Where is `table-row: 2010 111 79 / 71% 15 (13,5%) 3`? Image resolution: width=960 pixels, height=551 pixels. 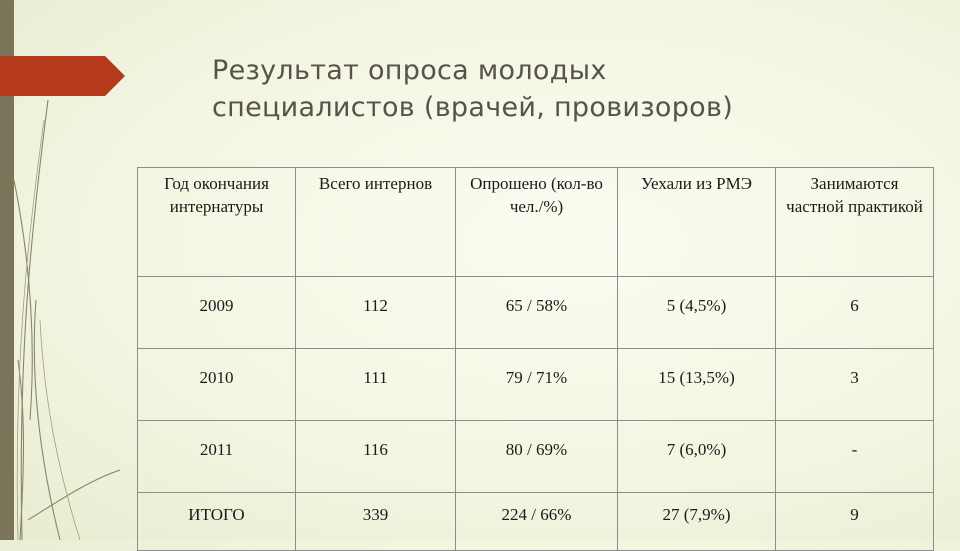
table-row: 2010 111 79 / 71% 15 (13,5%) 3 is located at coordinates (535, 384).